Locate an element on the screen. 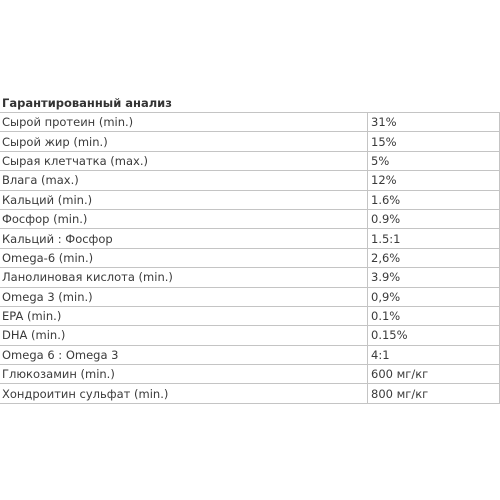 The height and width of the screenshot is (500, 500). nutrient-value: 1.6% is located at coordinates (433, 199).